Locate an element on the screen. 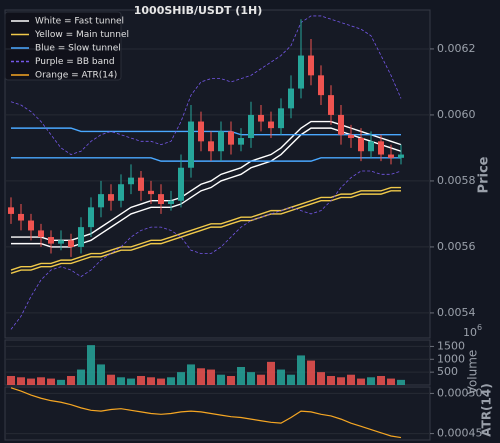  y-tick-label: 0.0056 is located at coordinates (456, 246).